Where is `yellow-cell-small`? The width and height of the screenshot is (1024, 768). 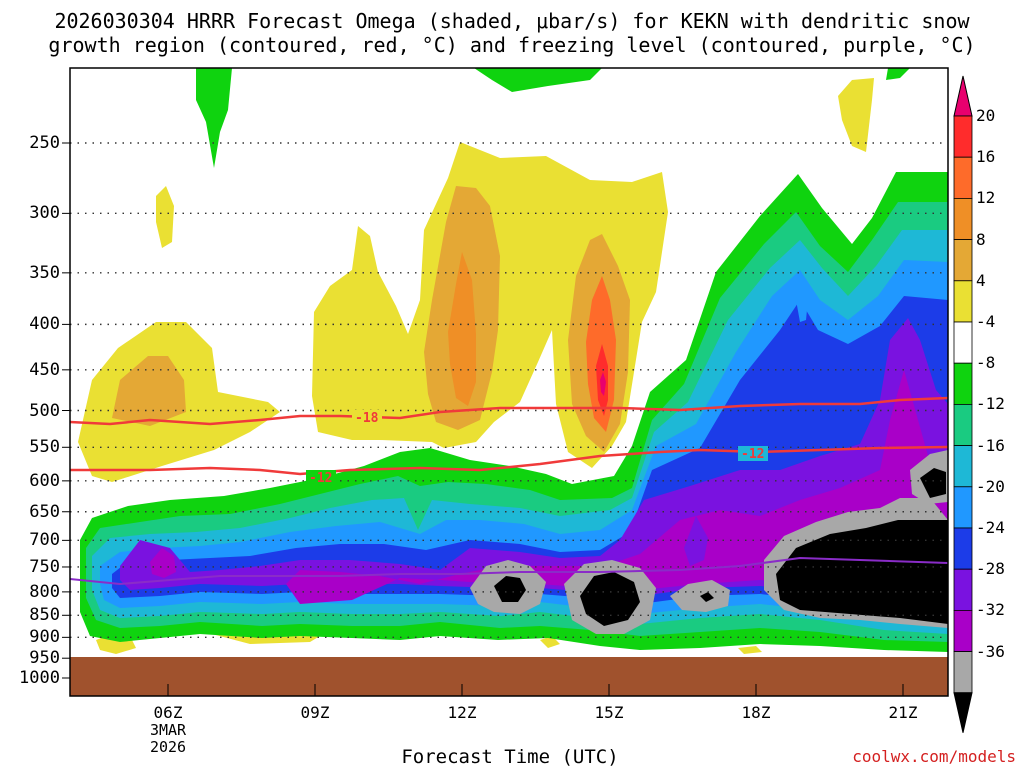
yellow-cell-small is located at coordinates (165, 217).